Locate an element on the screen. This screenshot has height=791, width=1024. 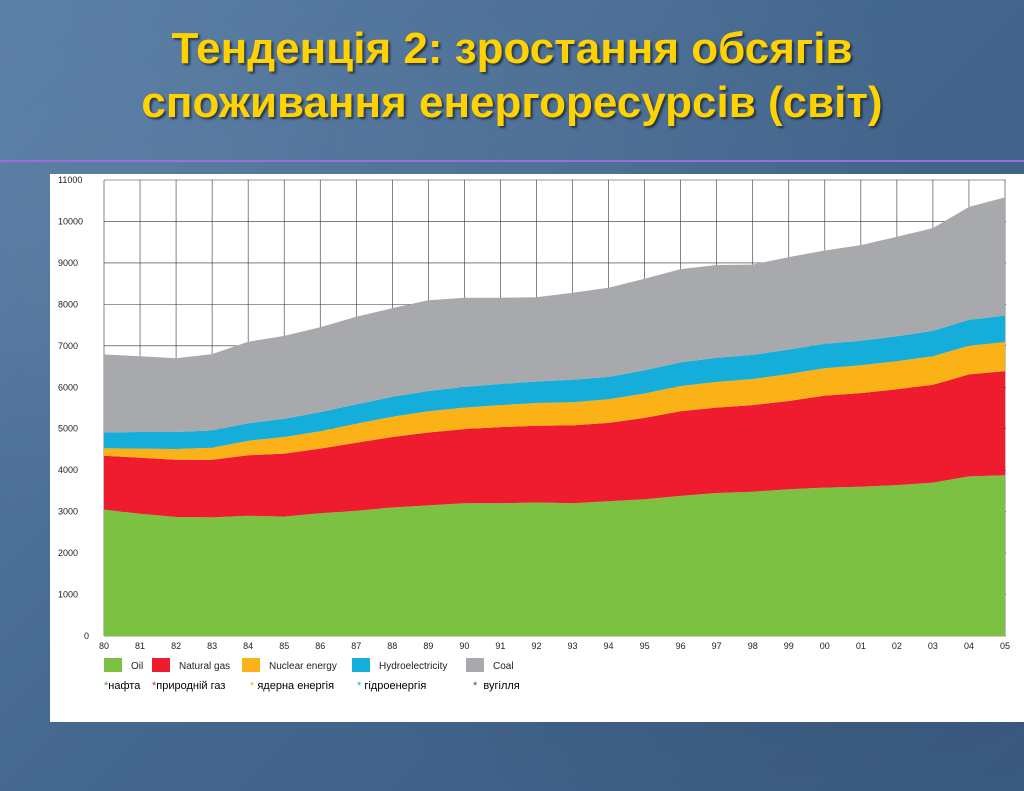
x-tick-label: 81 is located at coordinates (140, 646).